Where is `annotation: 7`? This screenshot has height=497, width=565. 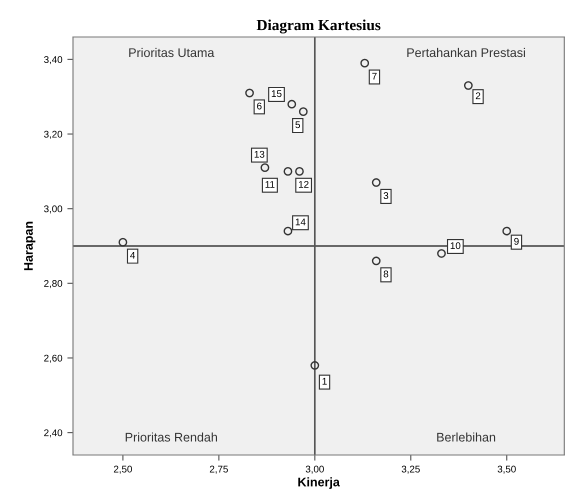
annotation: 7 is located at coordinates (374, 76).